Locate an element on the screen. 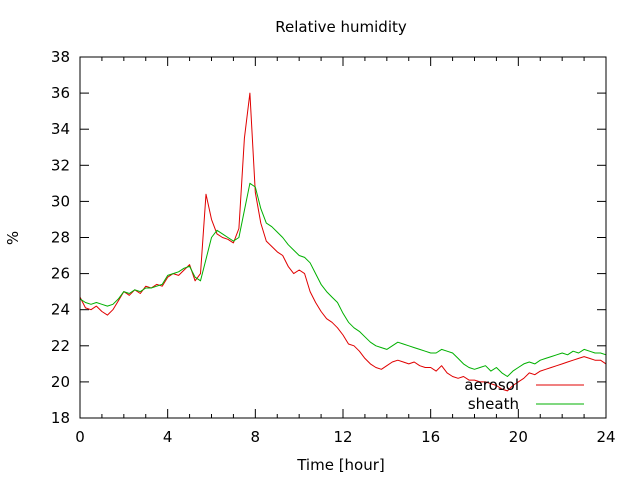 The width and height of the screenshot is (640, 480). y-tick-label: 18 is located at coordinates (60, 418).